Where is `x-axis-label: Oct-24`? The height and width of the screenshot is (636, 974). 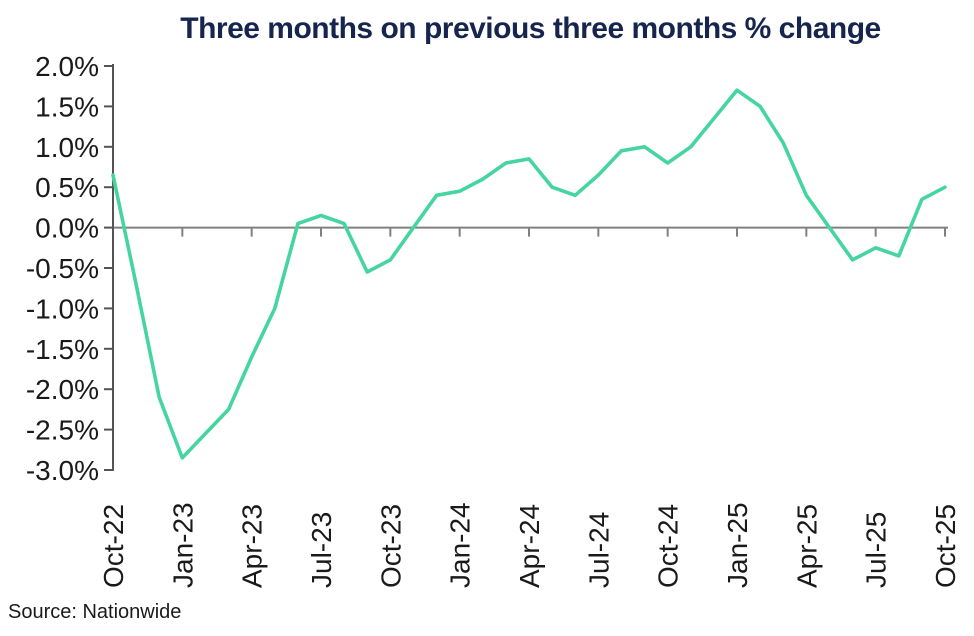
x-axis-label: Oct-24 is located at coordinates (668, 546).